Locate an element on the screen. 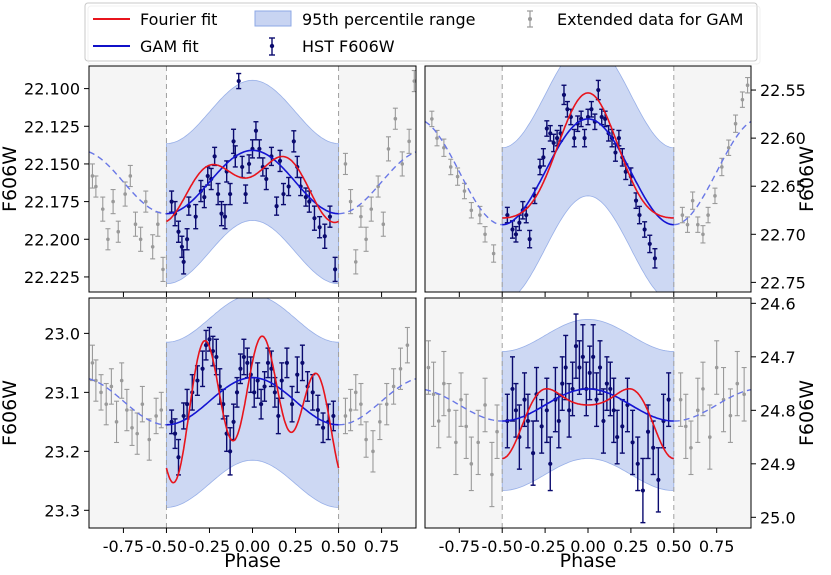  x-tick-label: -0.75 is located at coordinates (123, 546).